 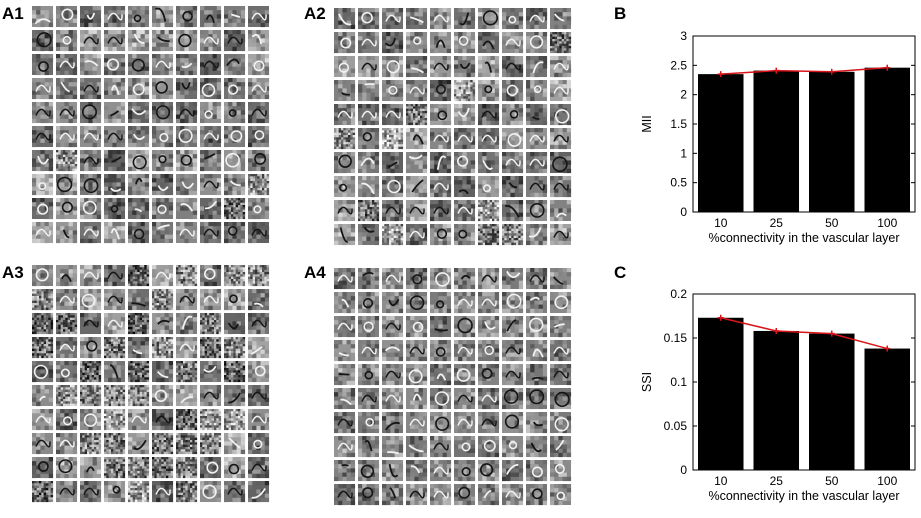 I want to click on mii-trend-line, so click(x=804, y=70).